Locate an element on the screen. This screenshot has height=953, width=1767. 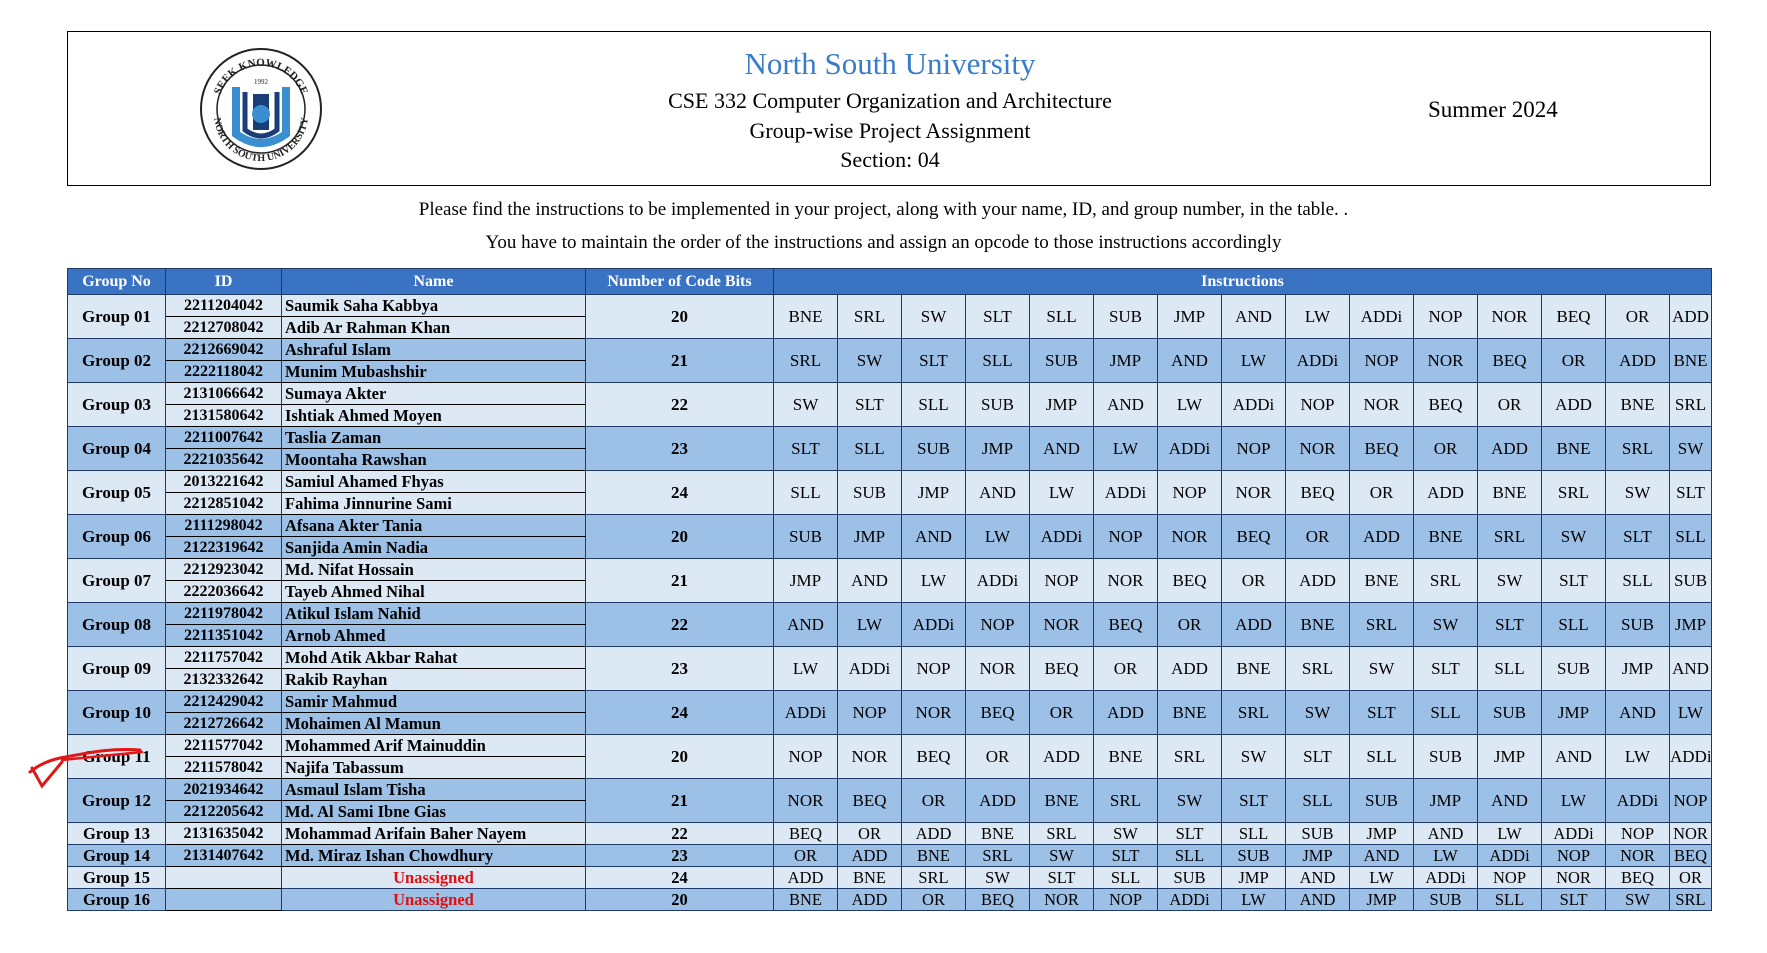
group-number: Group 13 is located at coordinates (116, 833).